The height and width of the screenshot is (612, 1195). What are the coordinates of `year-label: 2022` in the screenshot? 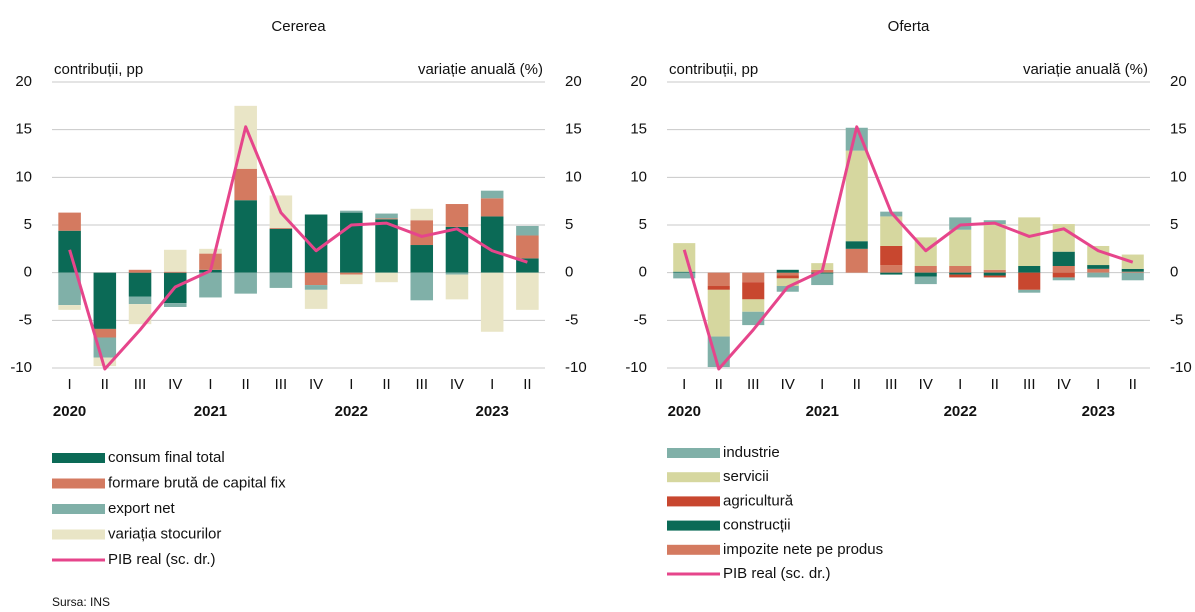 It's located at (351, 411).